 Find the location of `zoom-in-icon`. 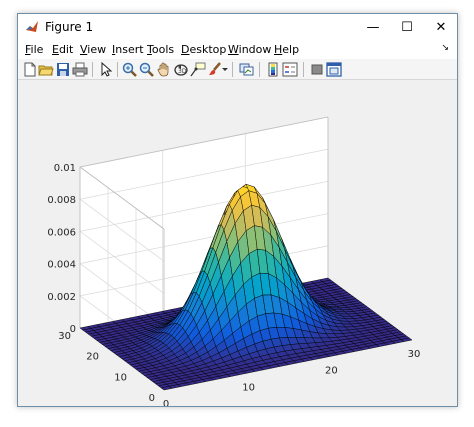

zoom-in-icon is located at coordinates (130, 69).